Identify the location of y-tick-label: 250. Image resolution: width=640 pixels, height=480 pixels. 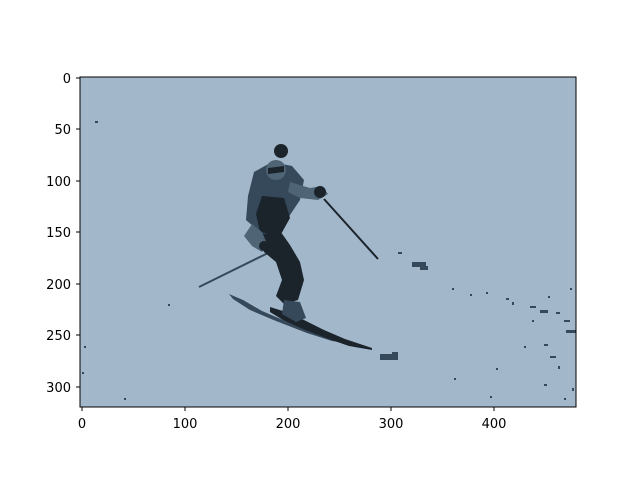
(58, 336).